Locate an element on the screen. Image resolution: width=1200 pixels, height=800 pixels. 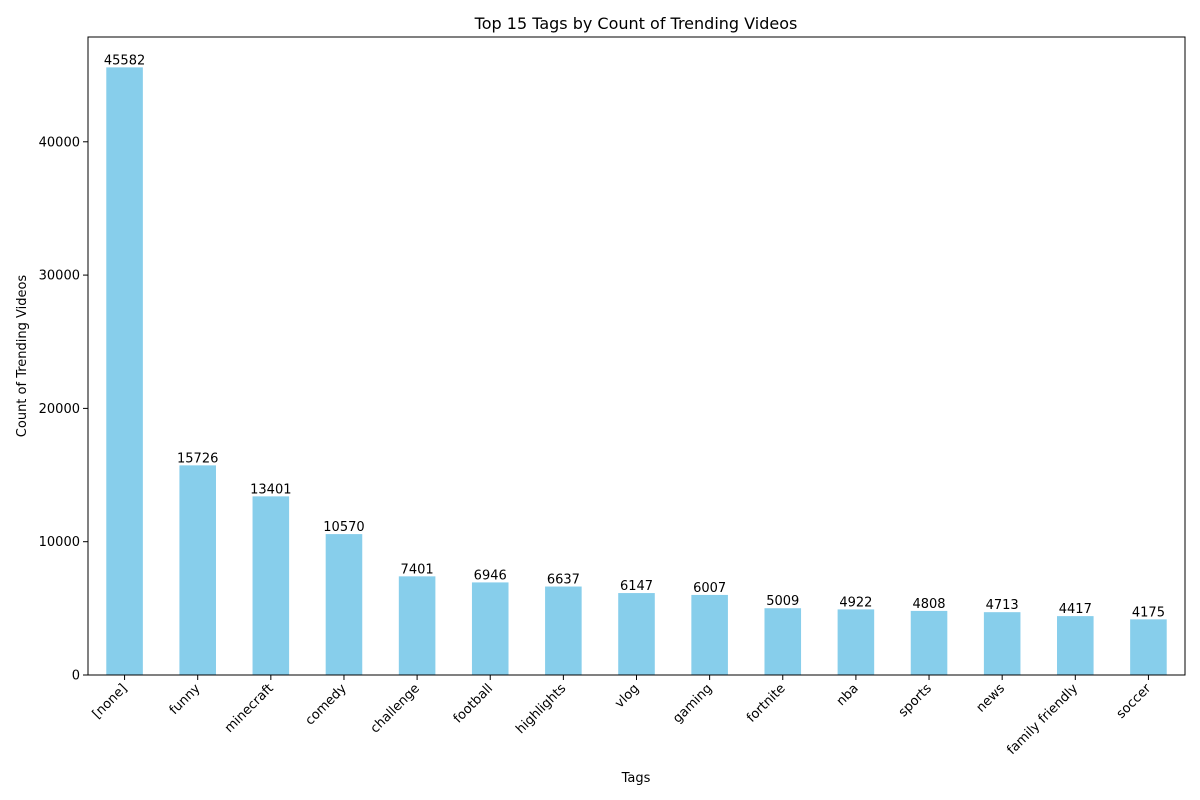
x-tick-label: highlights is located at coordinates (541, 709).